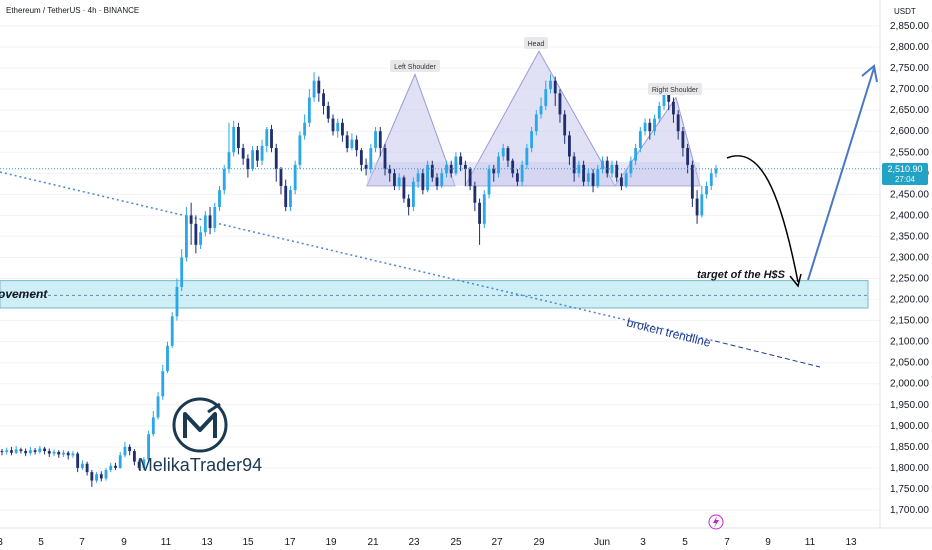 The height and width of the screenshot is (550, 932). I want to click on y-tick-label: 2,450.00, so click(909, 194).